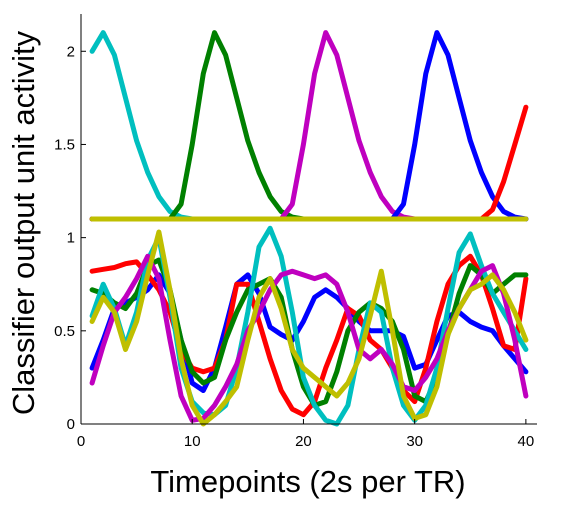 The height and width of the screenshot is (510, 566). Describe the element at coordinates (71, 238) in the screenshot. I see `y-tick-label: 1` at that location.